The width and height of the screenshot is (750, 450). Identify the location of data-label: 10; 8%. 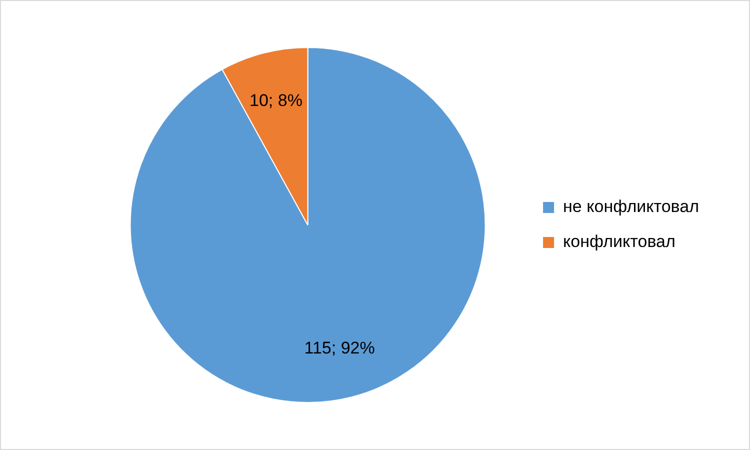
(276, 100).